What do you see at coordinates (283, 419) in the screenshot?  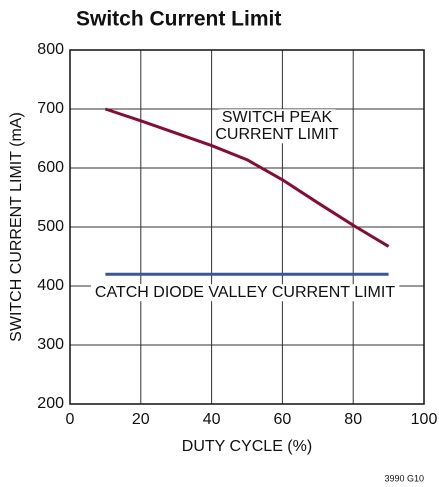 I see `x-tick-label: 60` at bounding box center [283, 419].